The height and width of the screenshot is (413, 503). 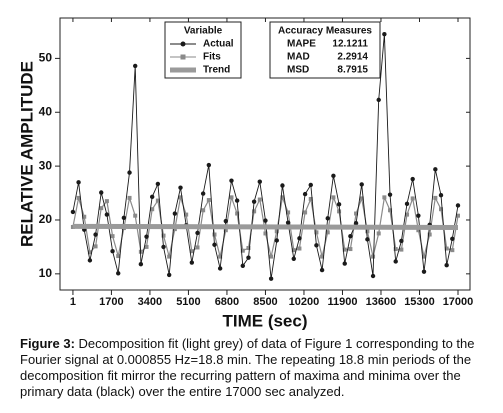 I want to click on y-tick-label: 20, so click(x=46, y=219).